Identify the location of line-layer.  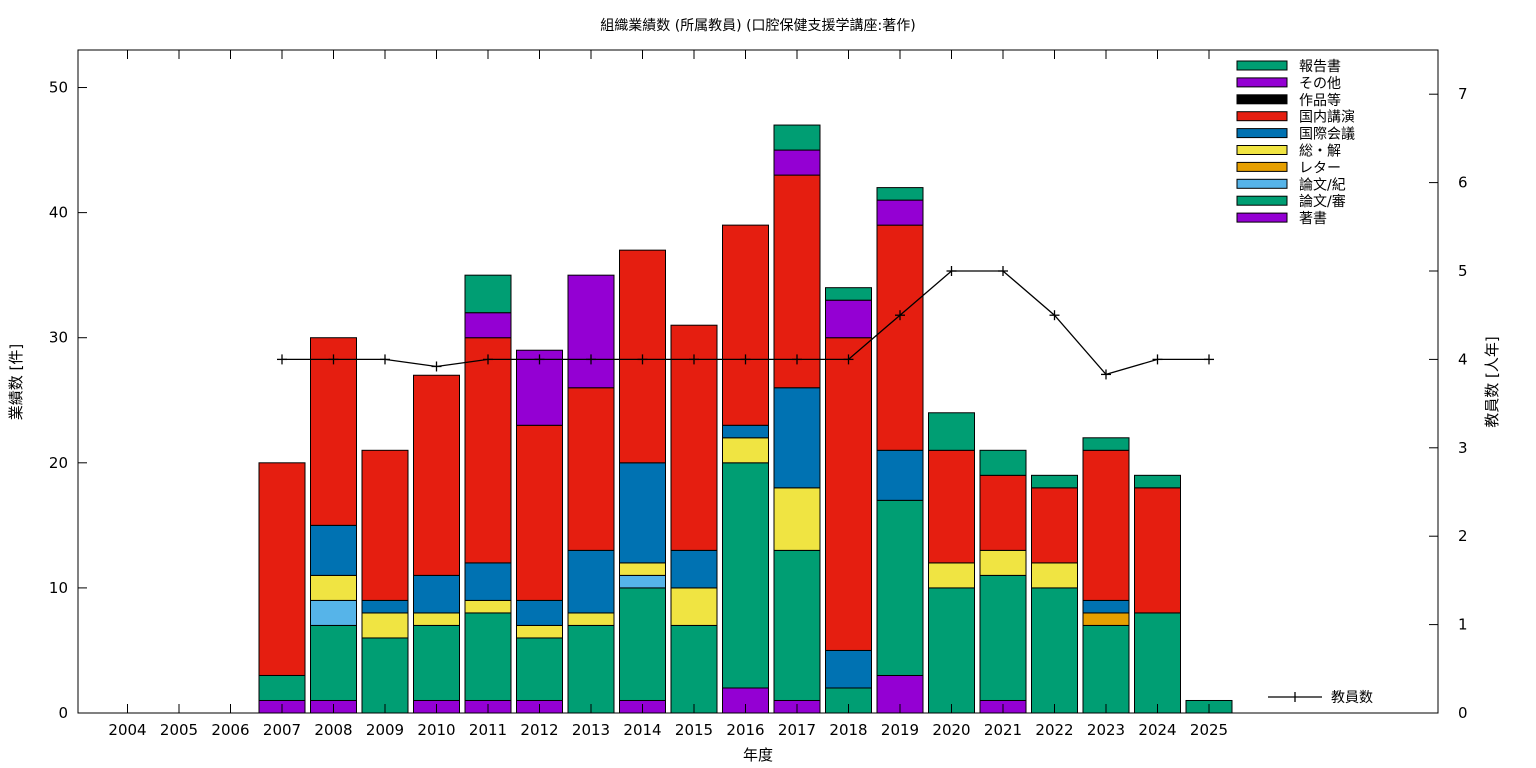
(745, 323).